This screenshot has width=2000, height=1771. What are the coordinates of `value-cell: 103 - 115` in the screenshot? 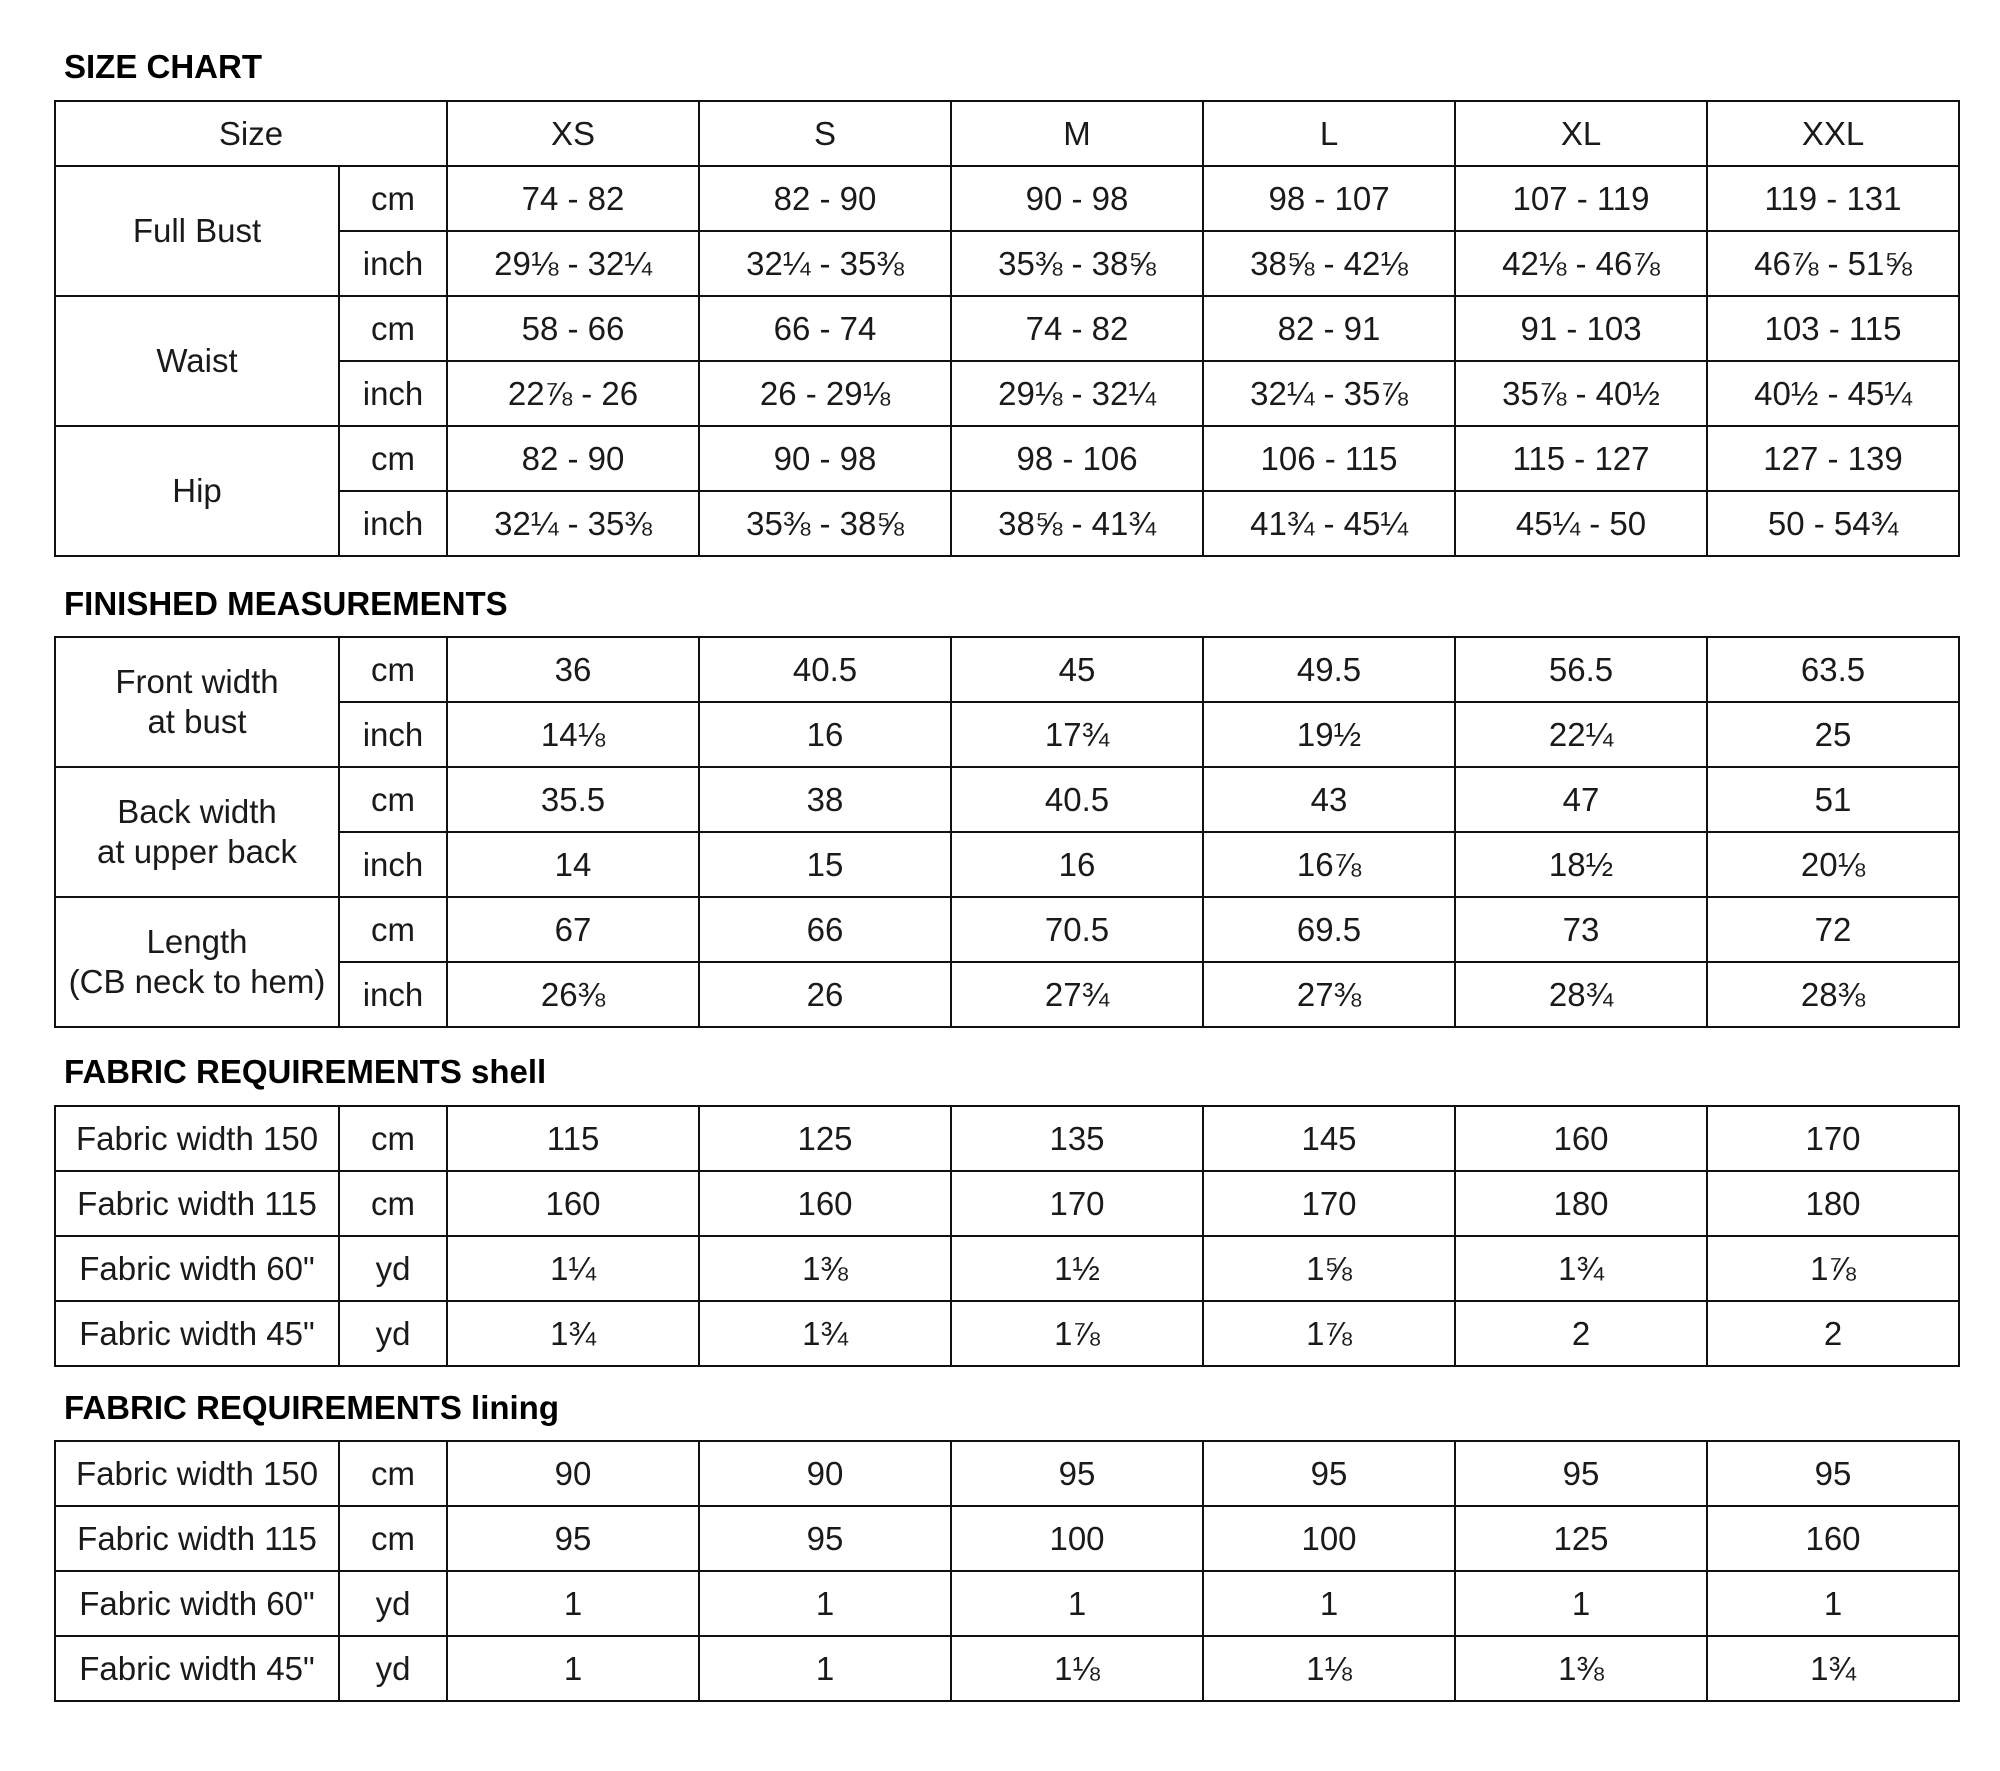 It's located at (1833, 328).